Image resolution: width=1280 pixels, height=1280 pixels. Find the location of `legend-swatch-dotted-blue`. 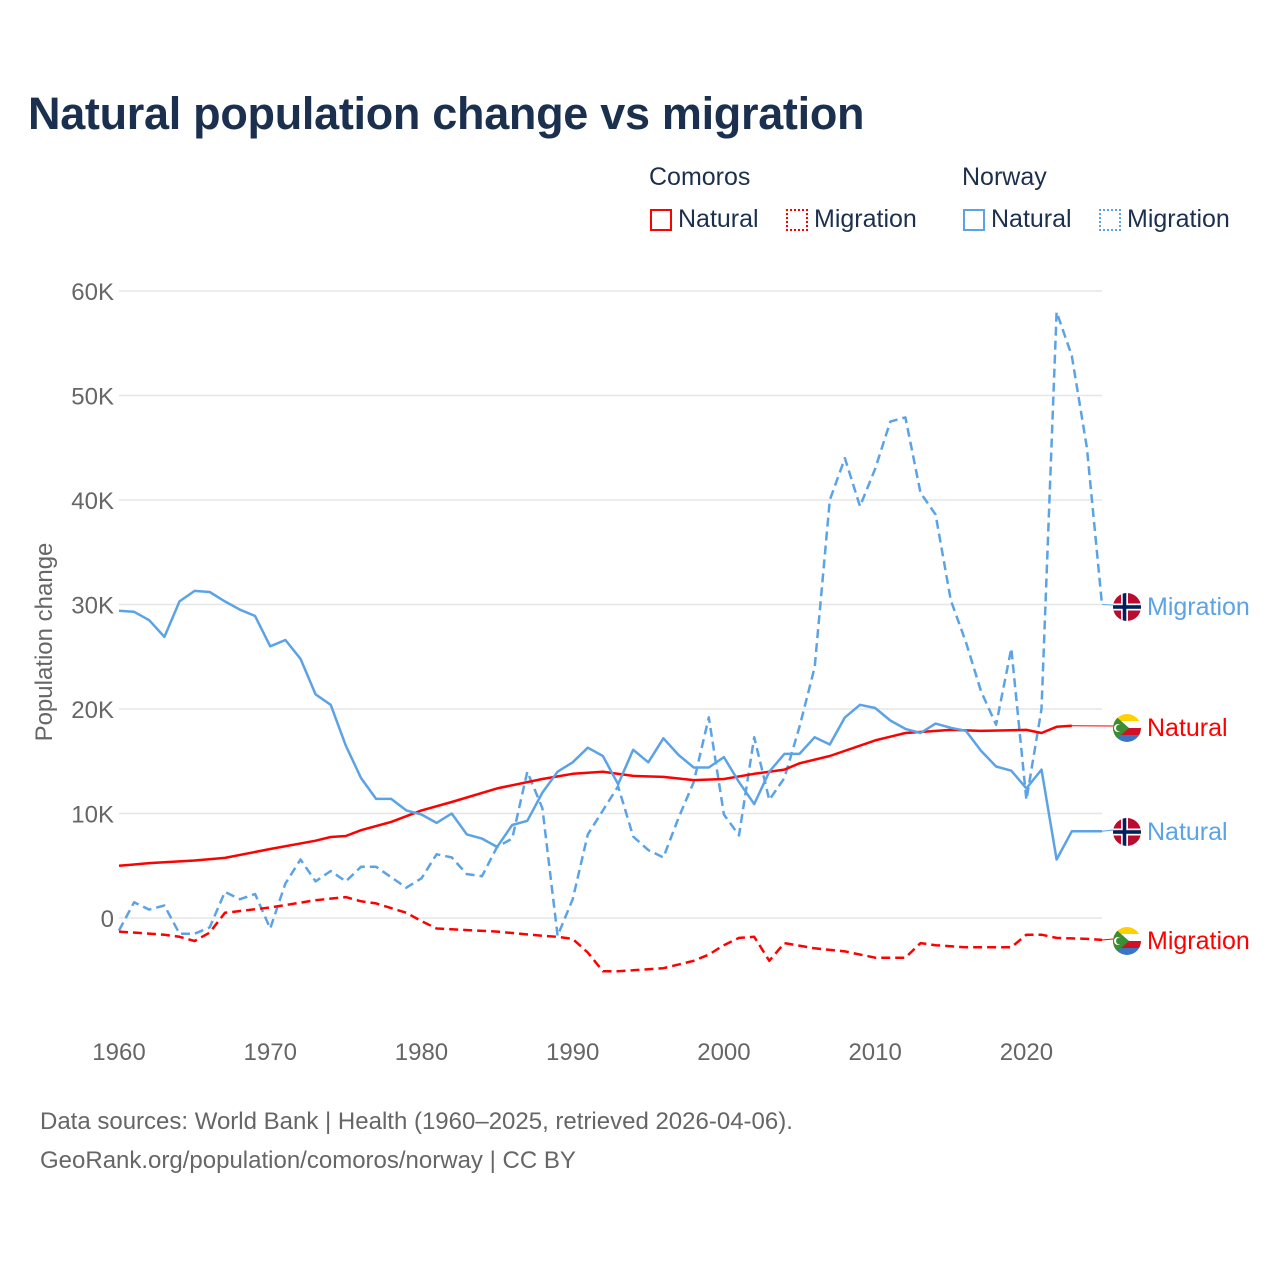

legend-swatch-dotted-blue is located at coordinates (1110, 219).